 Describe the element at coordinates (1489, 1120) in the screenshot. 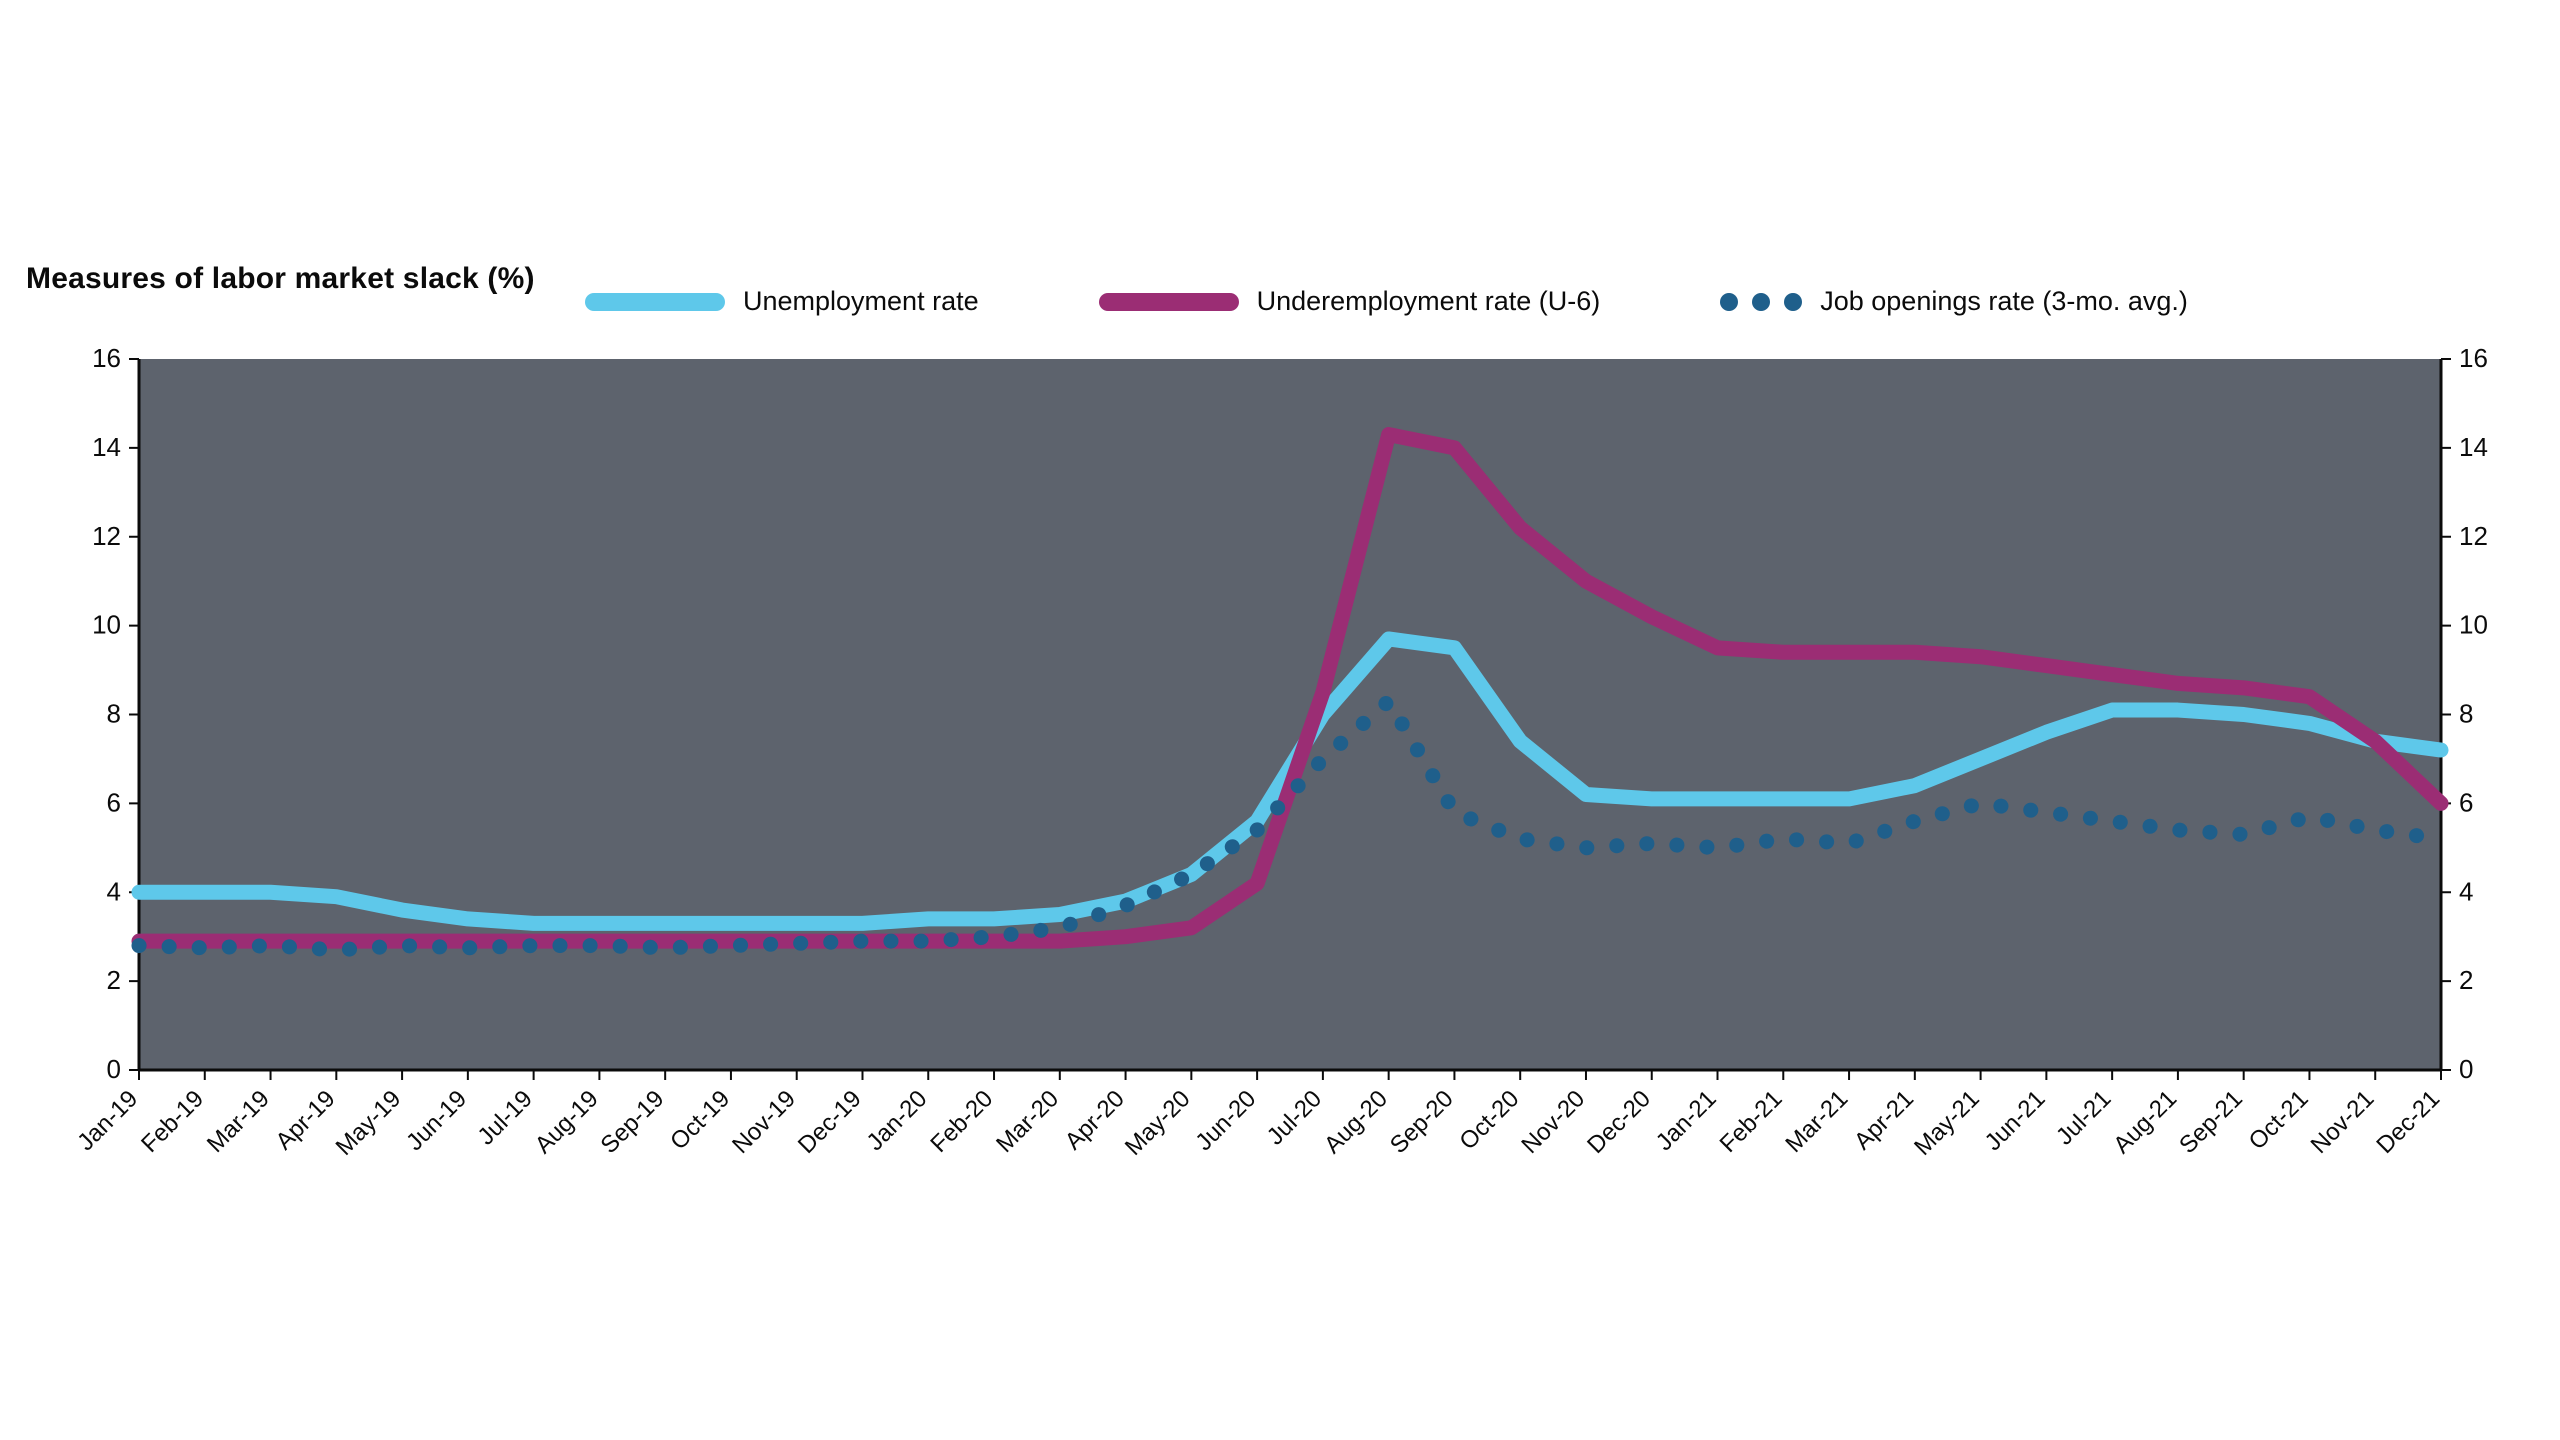

I see `x-axis-tick-label: Oct-20` at that location.